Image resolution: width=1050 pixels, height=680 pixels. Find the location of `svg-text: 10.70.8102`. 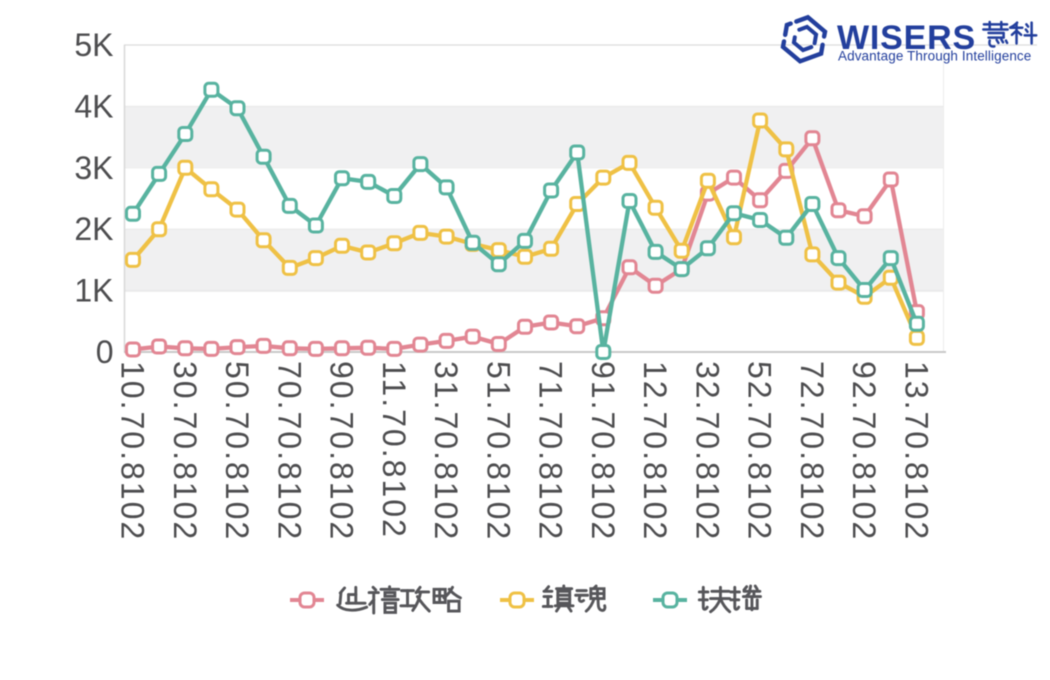

svg-text: 10.70.8102 is located at coordinates (133, 451).